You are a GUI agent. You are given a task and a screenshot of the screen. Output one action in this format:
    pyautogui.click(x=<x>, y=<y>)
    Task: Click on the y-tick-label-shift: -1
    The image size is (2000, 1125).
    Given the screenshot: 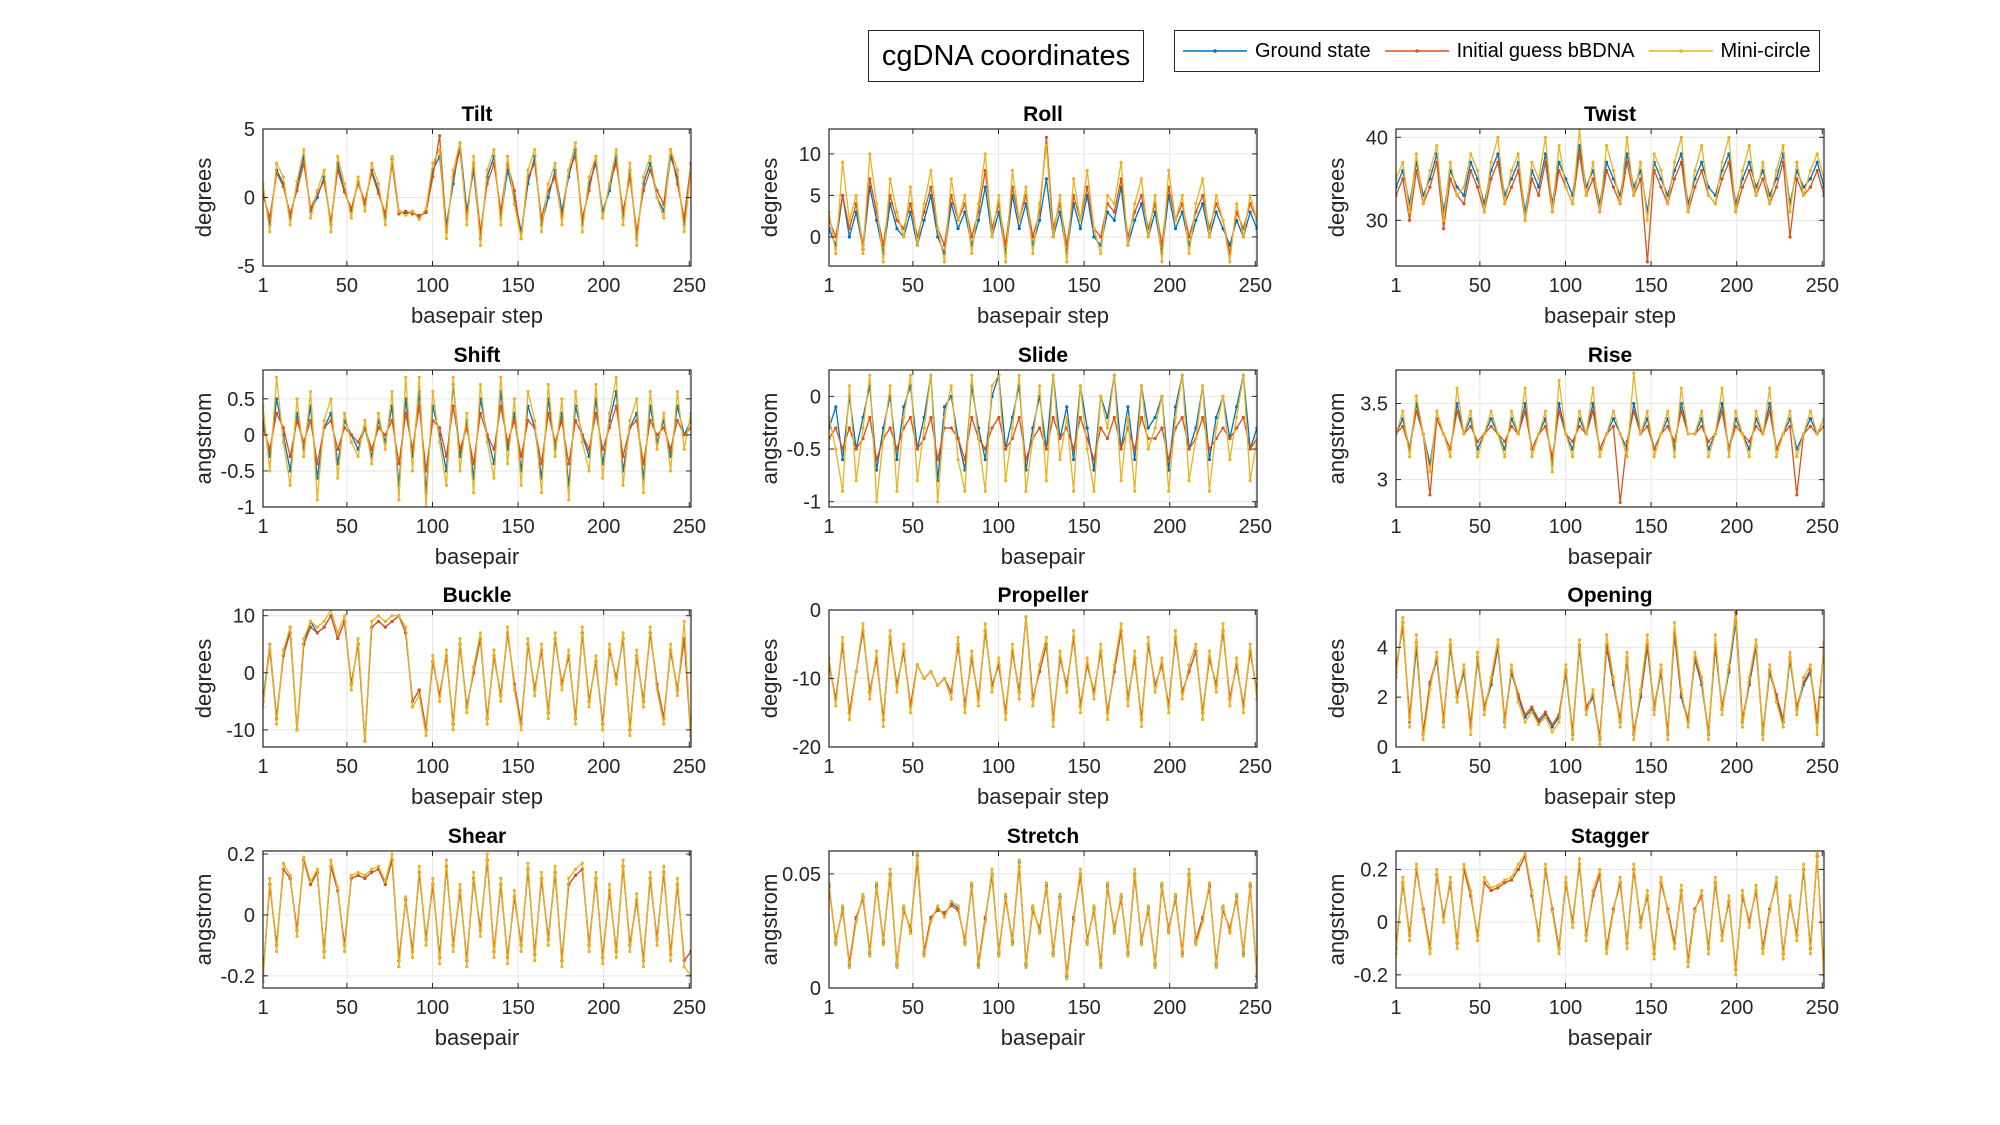 What is the action you would take?
    pyautogui.click(x=246, y=508)
    